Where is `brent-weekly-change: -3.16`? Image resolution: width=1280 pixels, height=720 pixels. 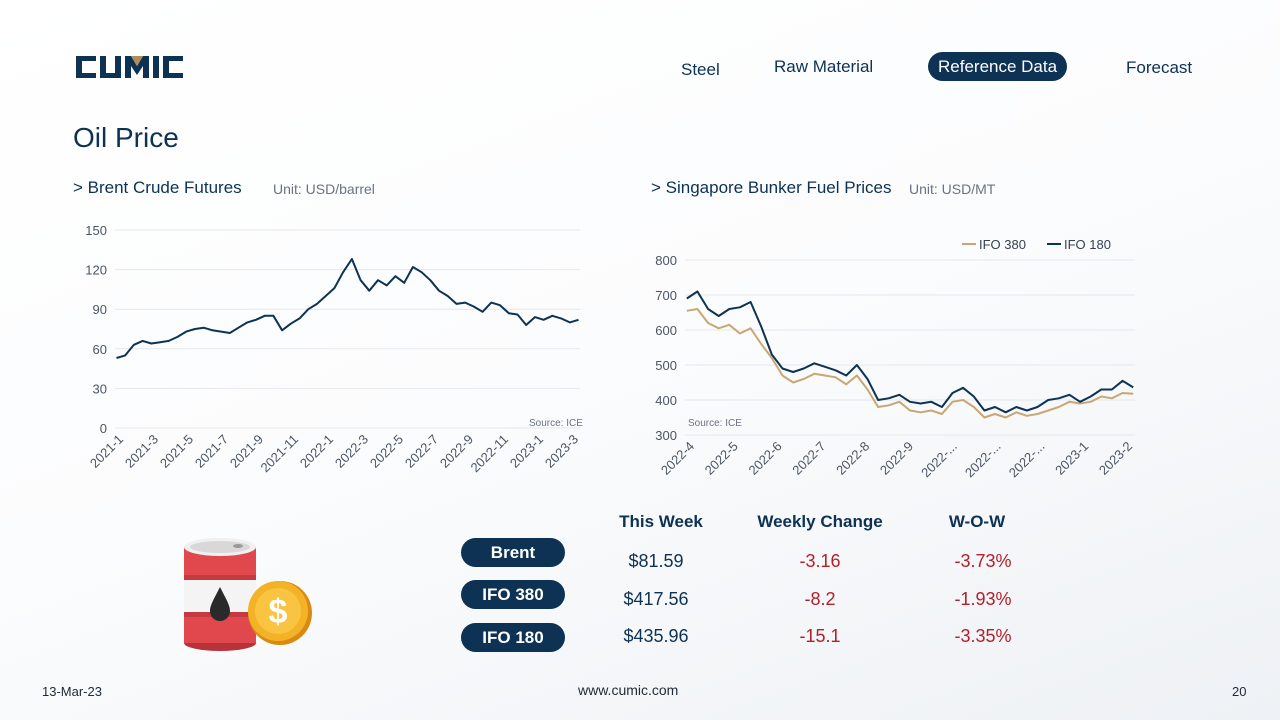 brent-weekly-change: -3.16 is located at coordinates (820, 561).